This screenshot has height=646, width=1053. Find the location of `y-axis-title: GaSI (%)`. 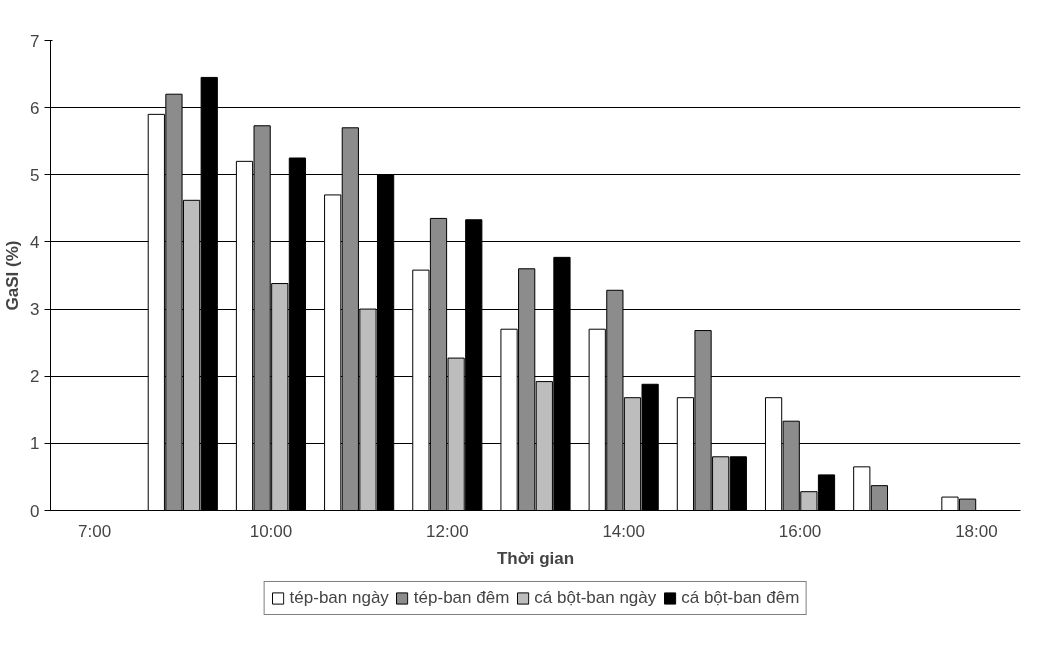

y-axis-title: GaSI (%) is located at coordinates (13, 275).